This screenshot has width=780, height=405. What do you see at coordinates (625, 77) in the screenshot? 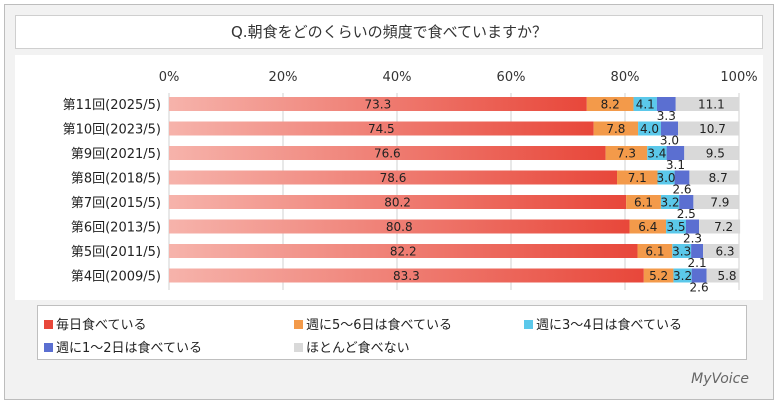
I see `x-tick-label: 80%` at bounding box center [625, 77].